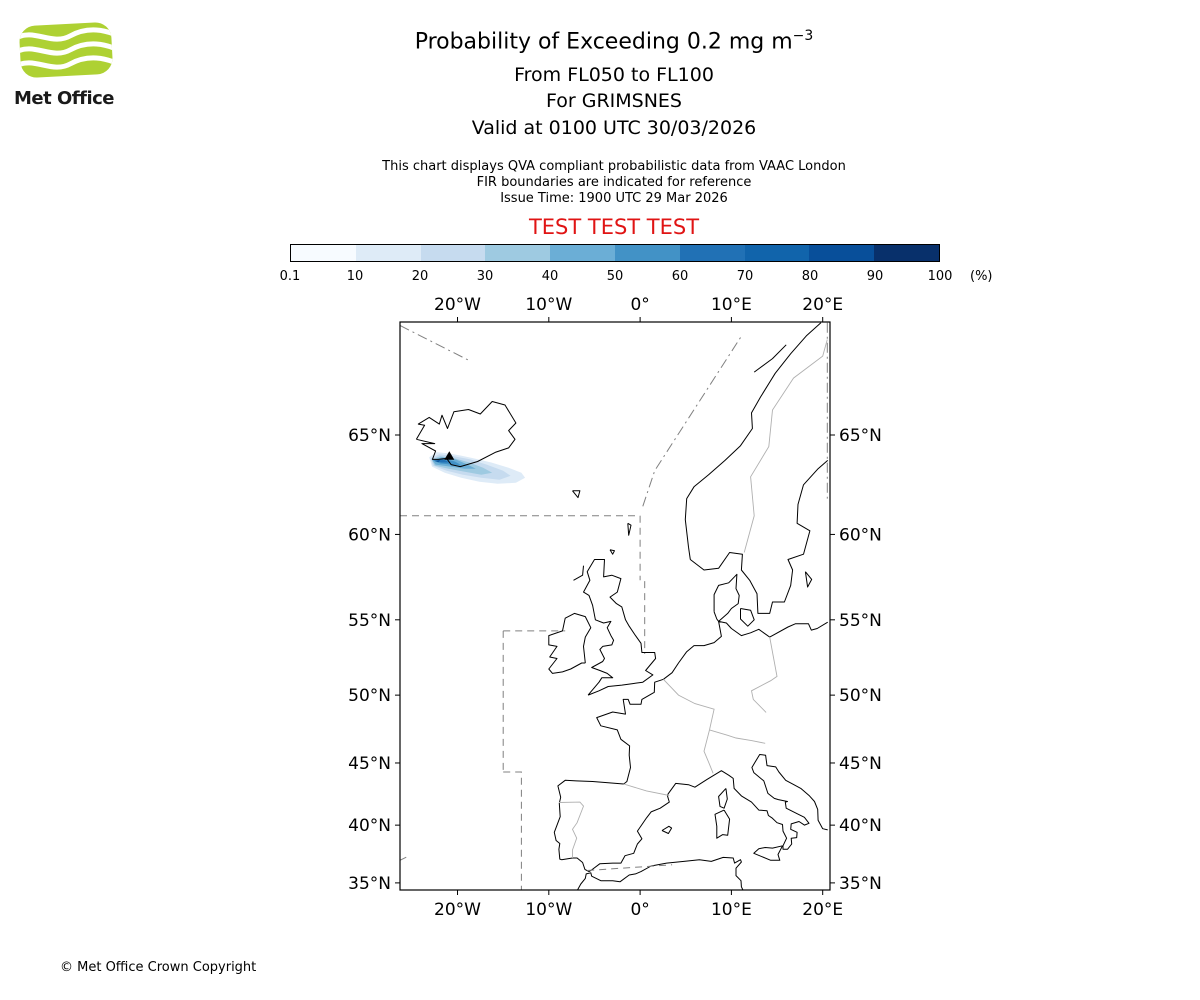 The height and width of the screenshot is (1000, 1200). Describe the element at coordinates (940, 276) in the screenshot. I see `colorbar-tick-label: 100` at that location.